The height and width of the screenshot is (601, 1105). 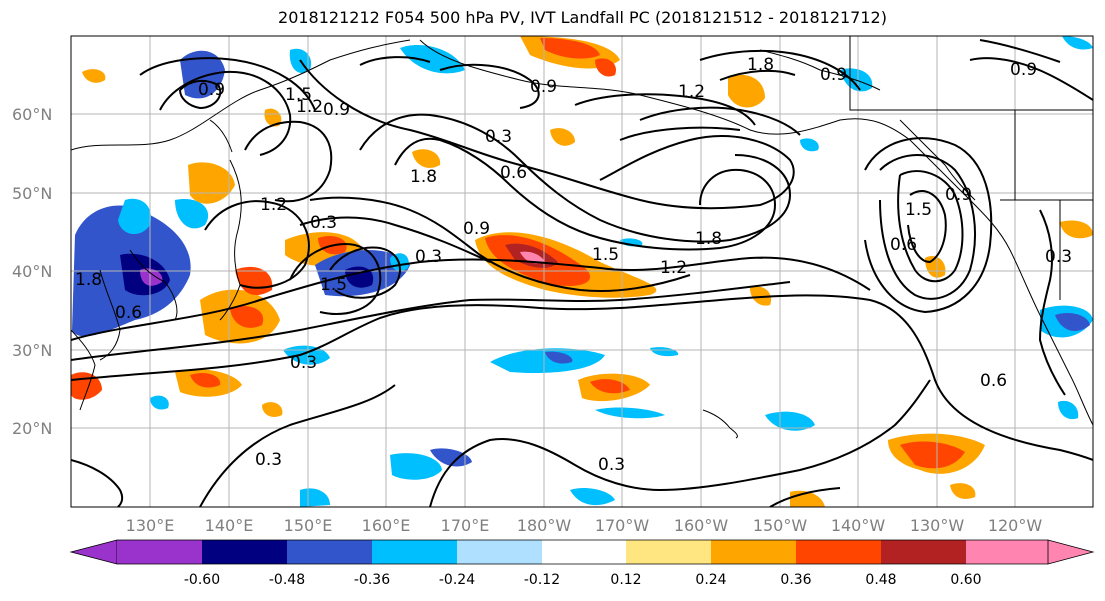 What do you see at coordinates (965, 580) in the screenshot?
I see `colorbar-tick-label: 0.60` at bounding box center [965, 580].